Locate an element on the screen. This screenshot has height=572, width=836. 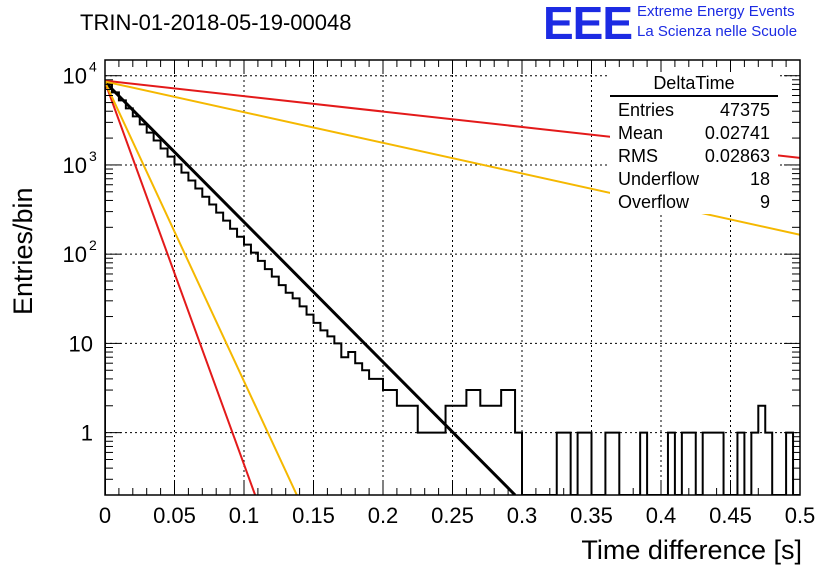
x-tick-label: 0.1 is located at coordinates (244, 515).